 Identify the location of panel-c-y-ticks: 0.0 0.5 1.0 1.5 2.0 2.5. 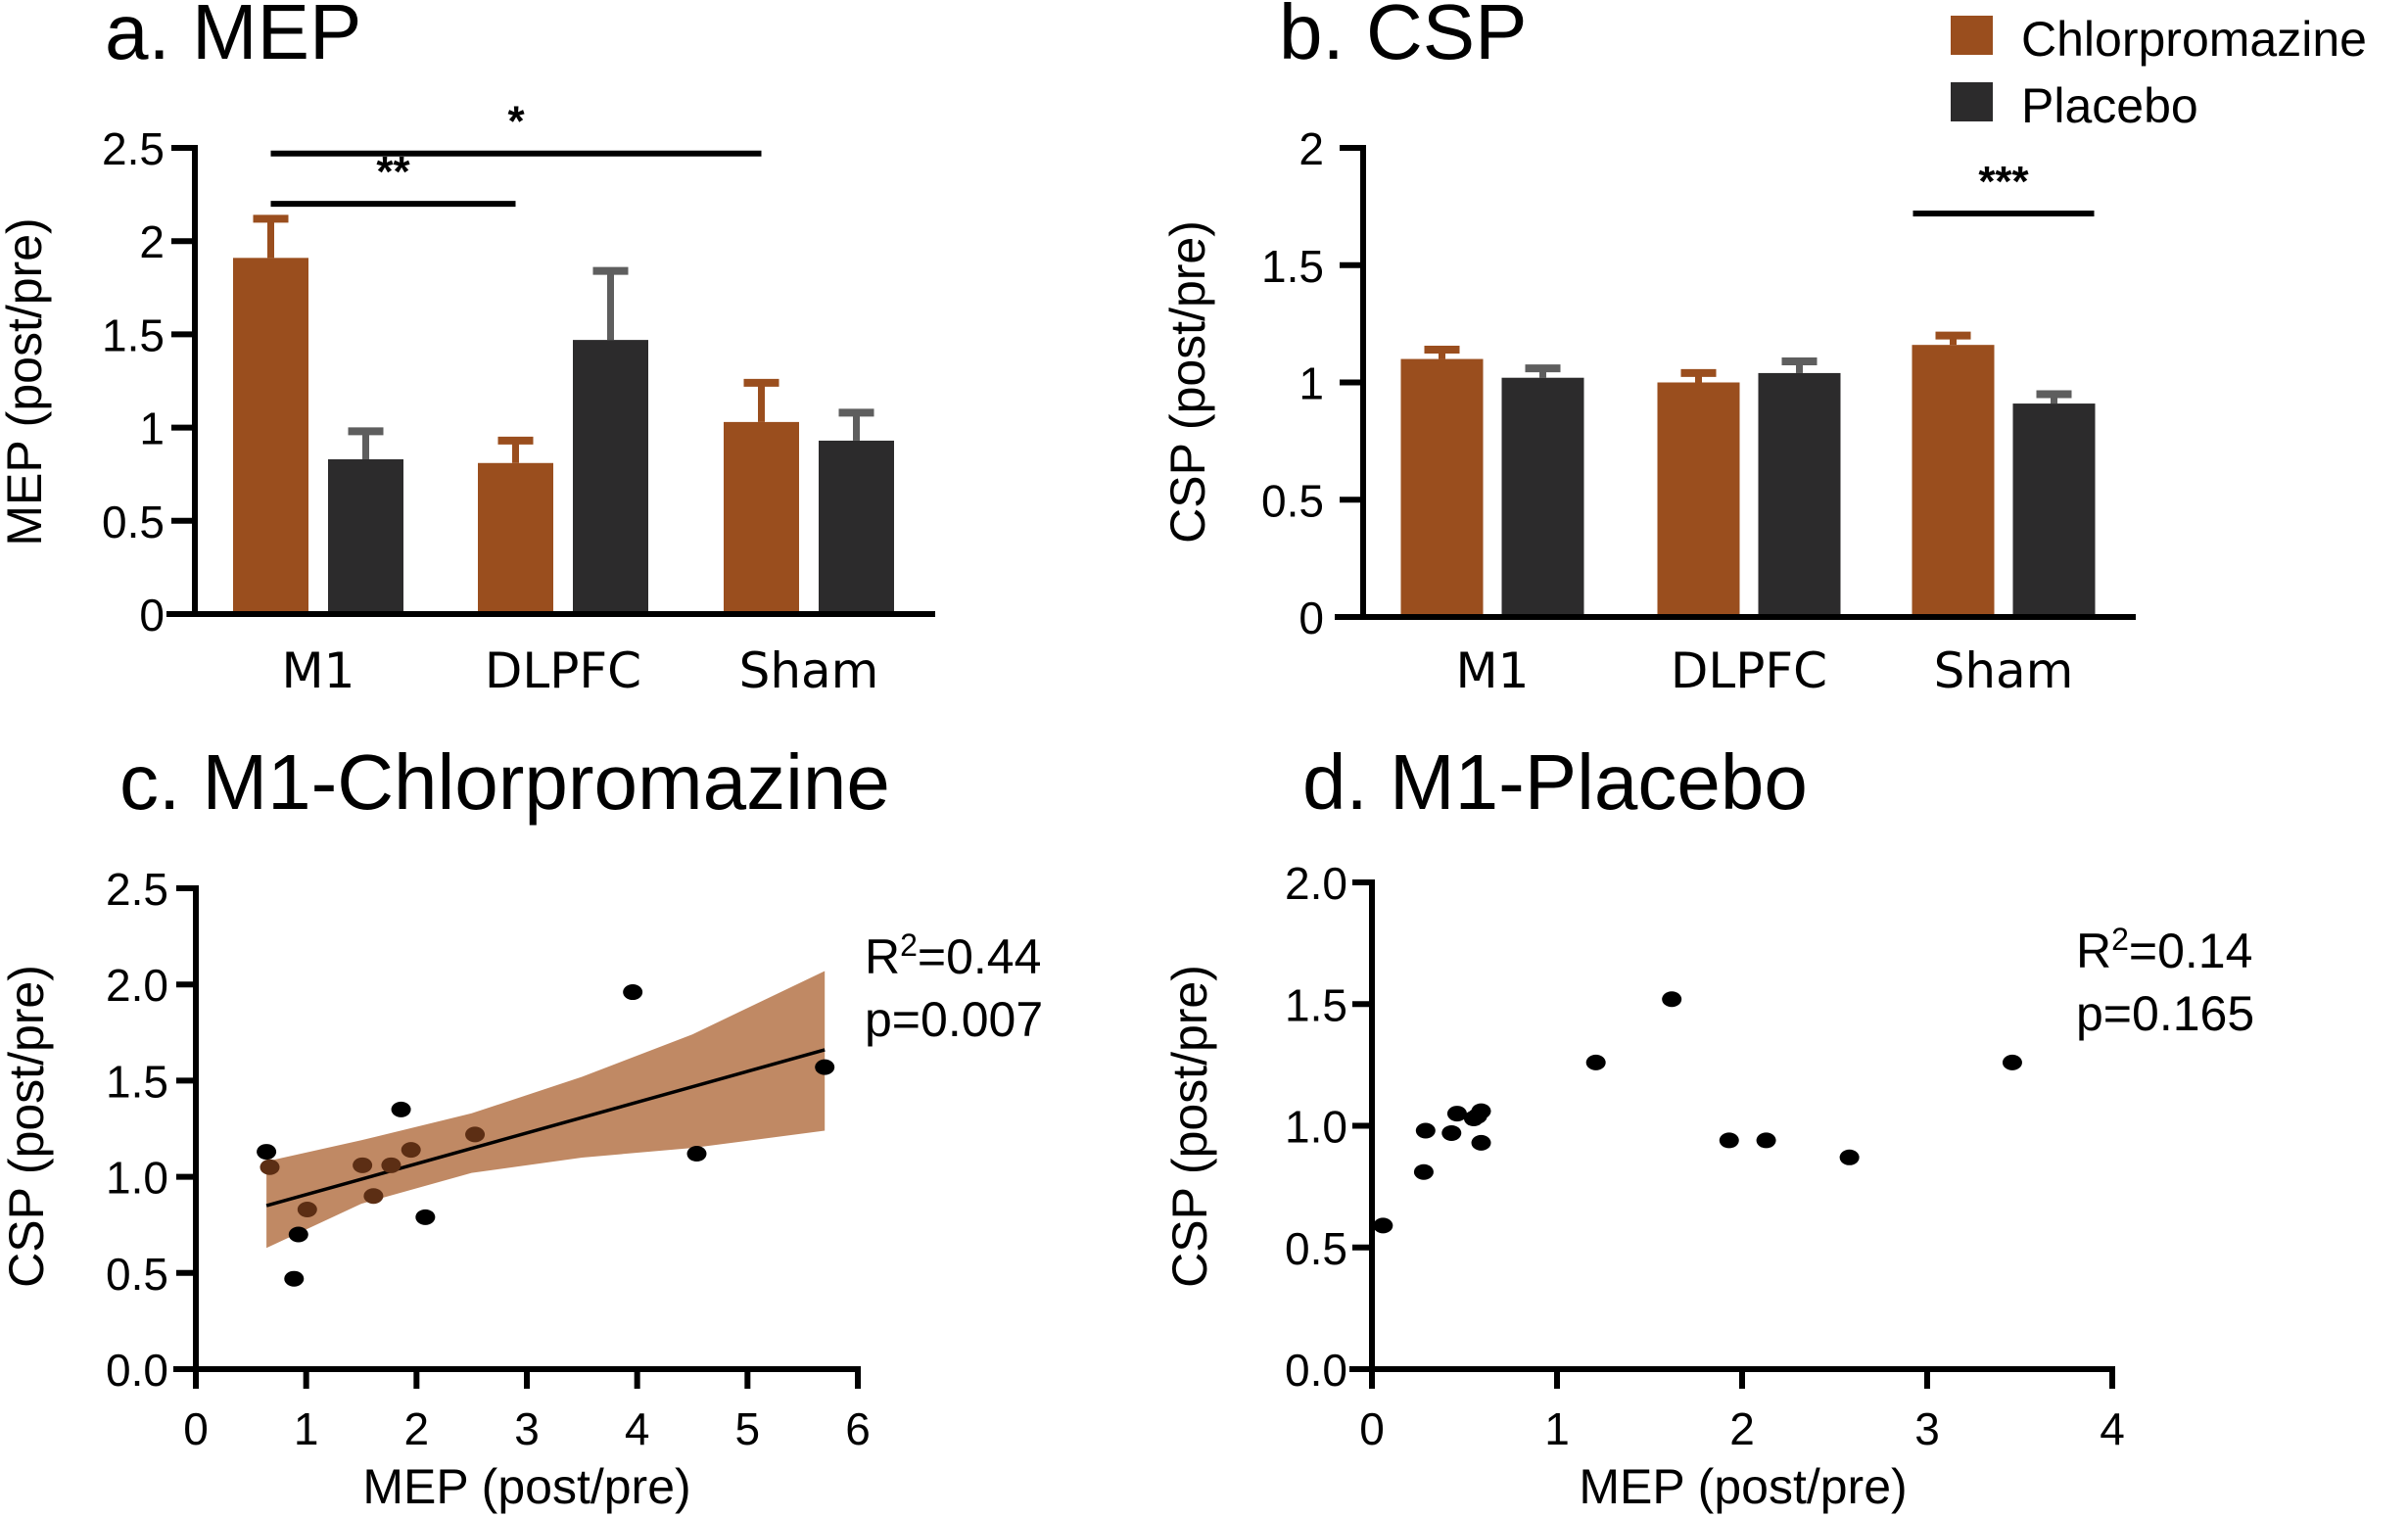
(151, 1130).